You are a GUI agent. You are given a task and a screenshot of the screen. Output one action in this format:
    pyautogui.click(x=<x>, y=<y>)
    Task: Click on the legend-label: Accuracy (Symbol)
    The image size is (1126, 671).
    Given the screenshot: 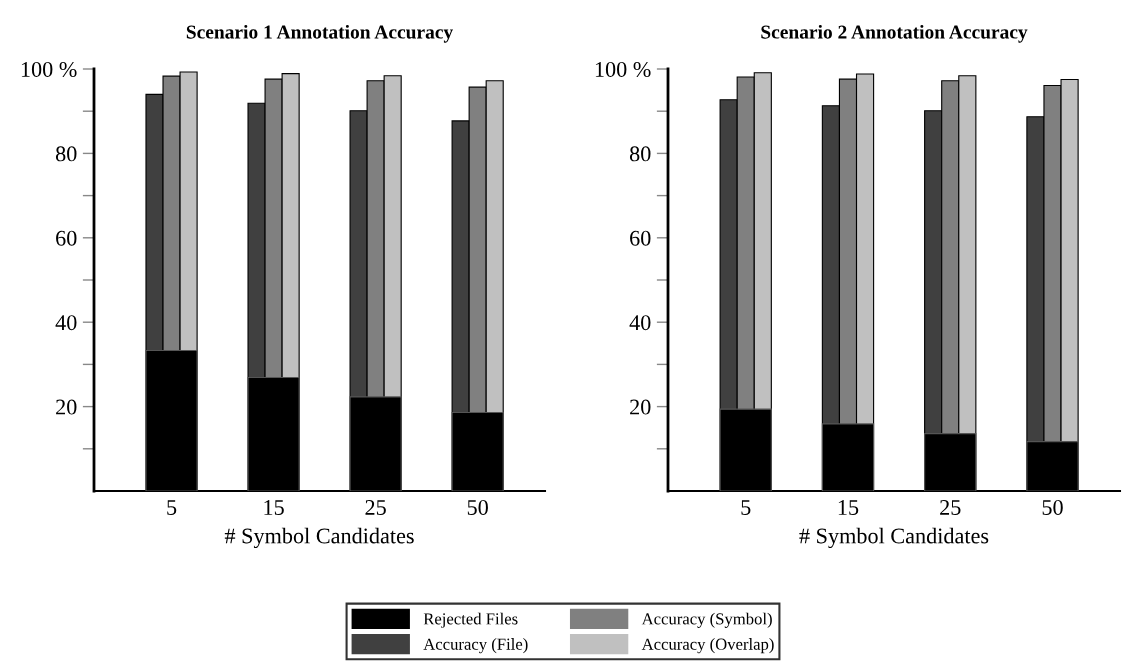 What is the action you would take?
    pyautogui.click(x=706, y=620)
    